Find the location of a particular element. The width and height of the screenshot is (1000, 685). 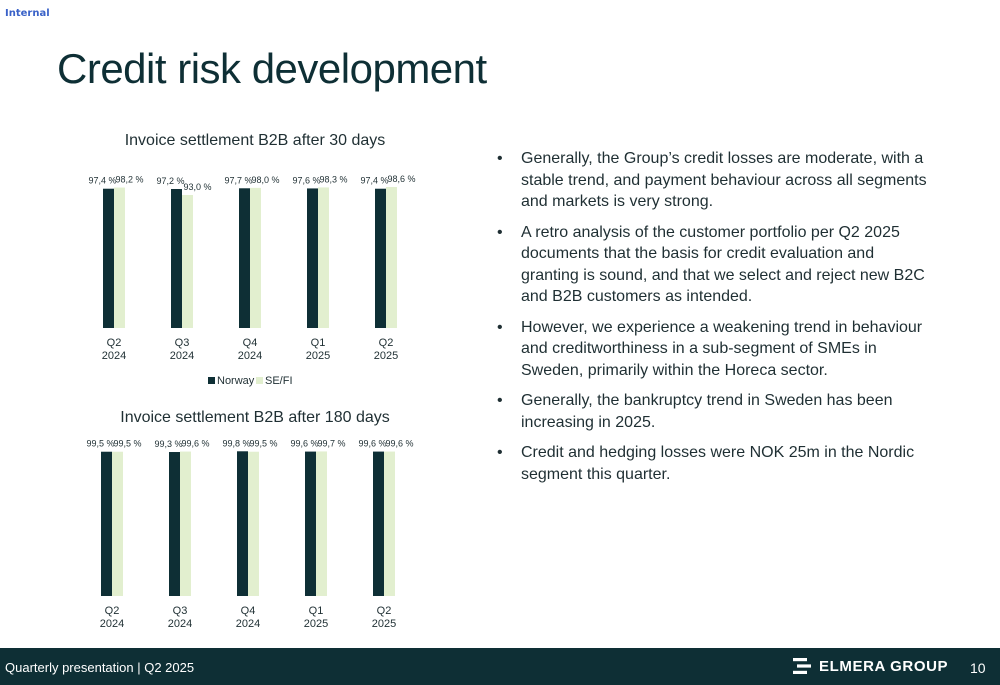

chart-1-data-label: 97,7 % is located at coordinates (238, 180).